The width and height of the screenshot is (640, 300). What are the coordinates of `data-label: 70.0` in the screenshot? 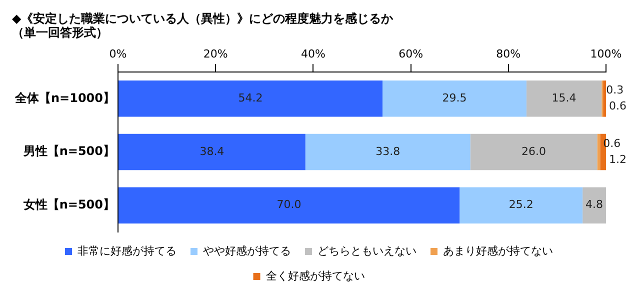 It's located at (289, 205).